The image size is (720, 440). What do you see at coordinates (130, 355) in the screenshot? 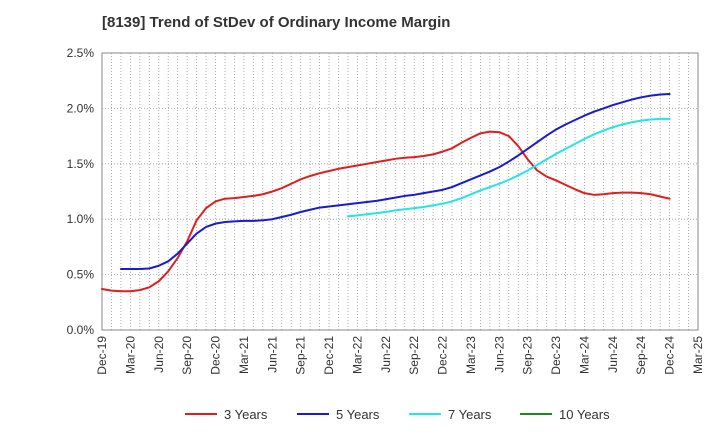
I see `x-tick-label: Mar-20` at bounding box center [130, 355].